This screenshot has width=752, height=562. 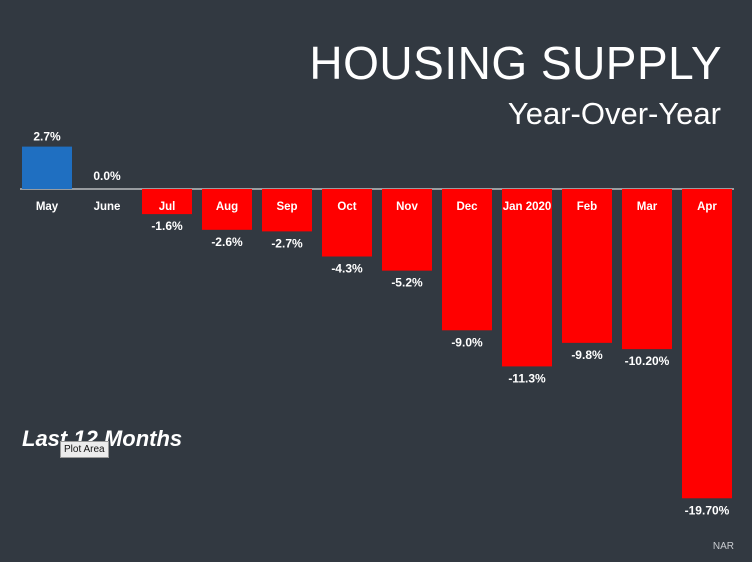 What do you see at coordinates (84, 449) in the screenshot?
I see `plot-area-tooltip: Plot Area` at bounding box center [84, 449].